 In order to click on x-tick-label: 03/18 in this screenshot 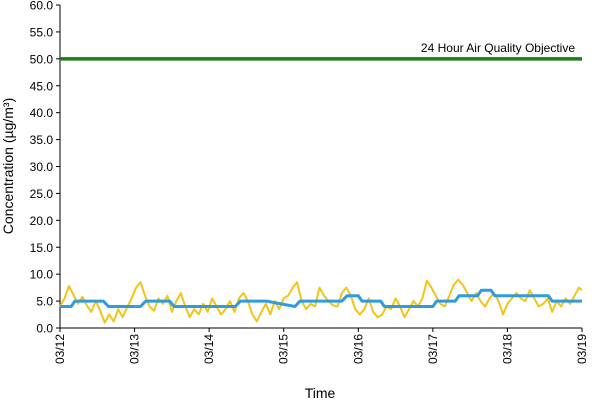, I will do `click(507, 349)`.